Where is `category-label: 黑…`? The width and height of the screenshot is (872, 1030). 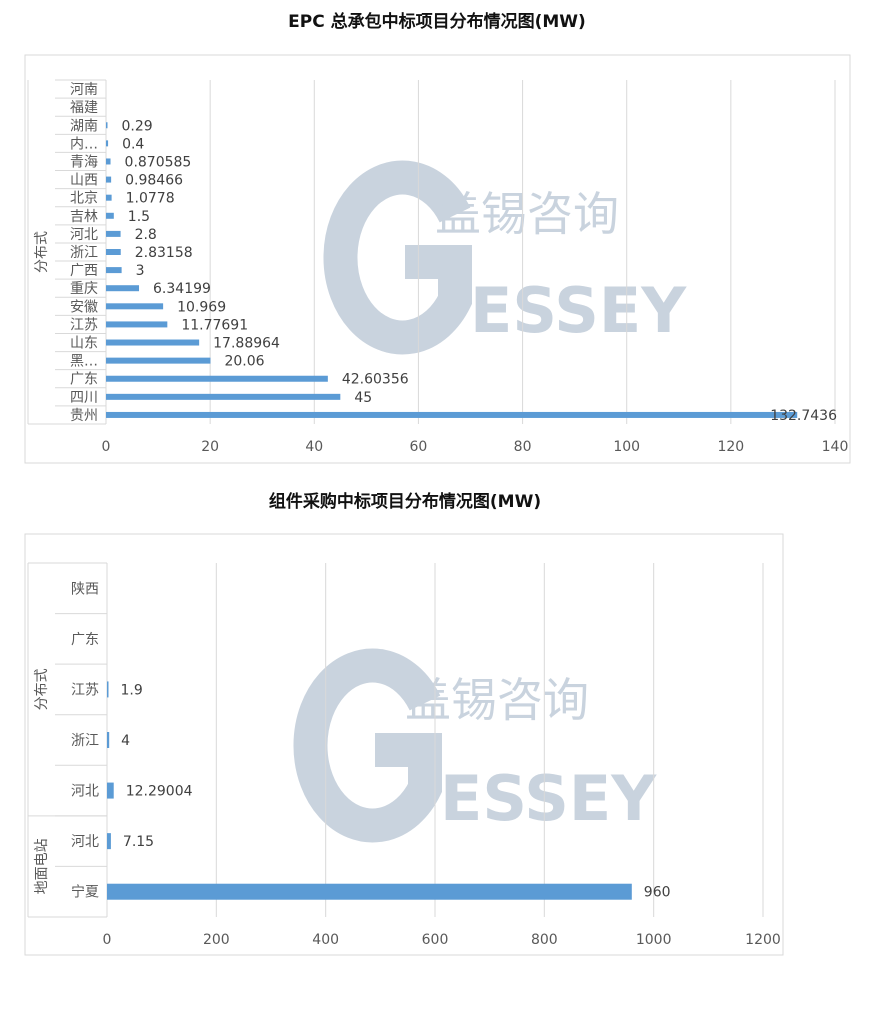
category-label: 黑… is located at coordinates (84, 362).